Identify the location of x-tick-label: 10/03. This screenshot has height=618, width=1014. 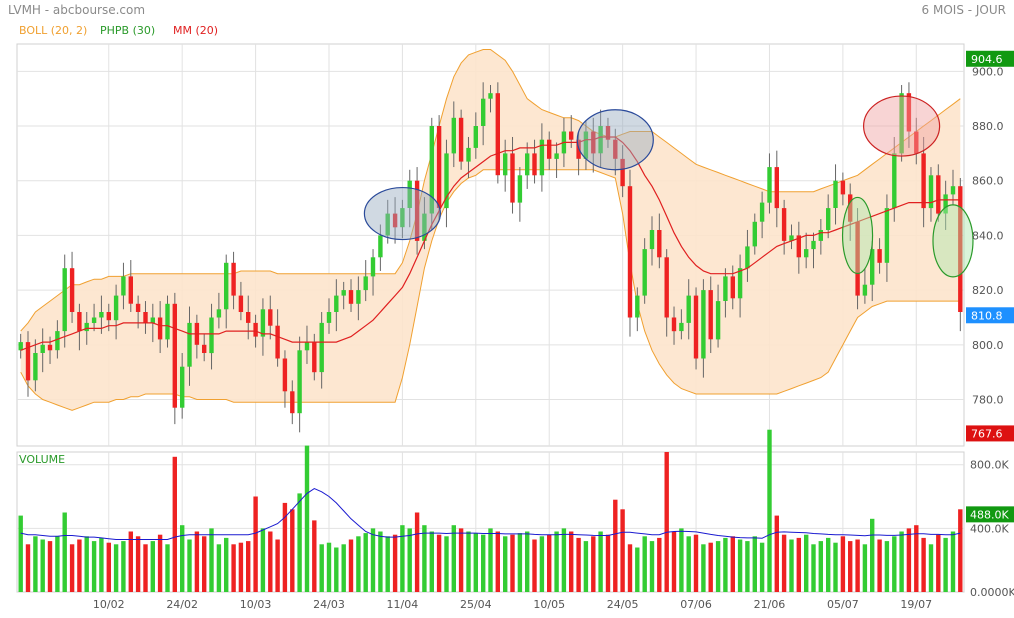
(256, 604).